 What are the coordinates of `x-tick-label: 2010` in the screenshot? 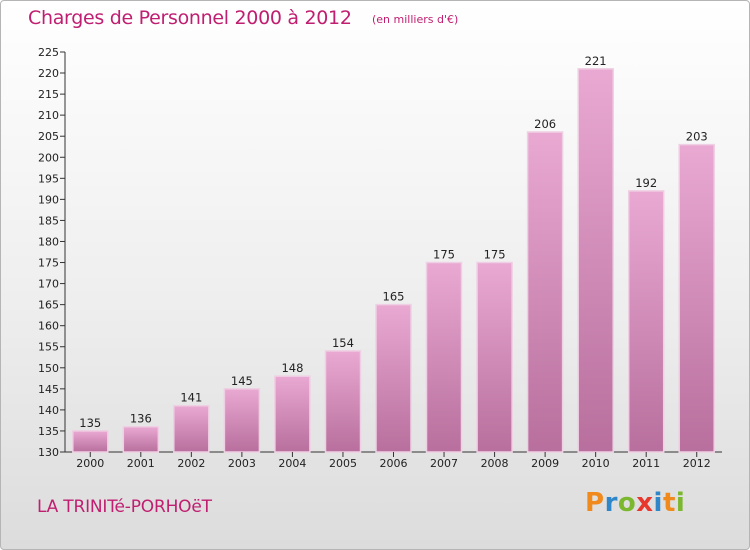 It's located at (596, 463).